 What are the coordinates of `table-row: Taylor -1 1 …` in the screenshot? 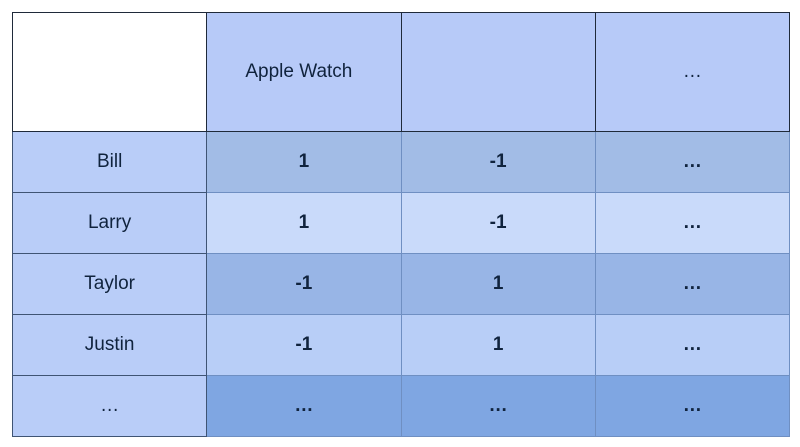 It's located at (401, 284).